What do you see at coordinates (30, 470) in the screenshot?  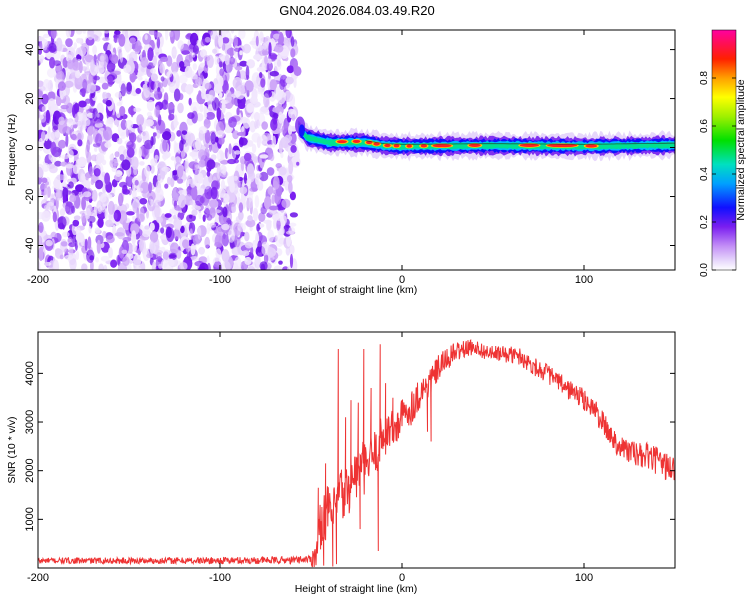 I see `snr-y-tick-label: 2000` at bounding box center [30, 470].